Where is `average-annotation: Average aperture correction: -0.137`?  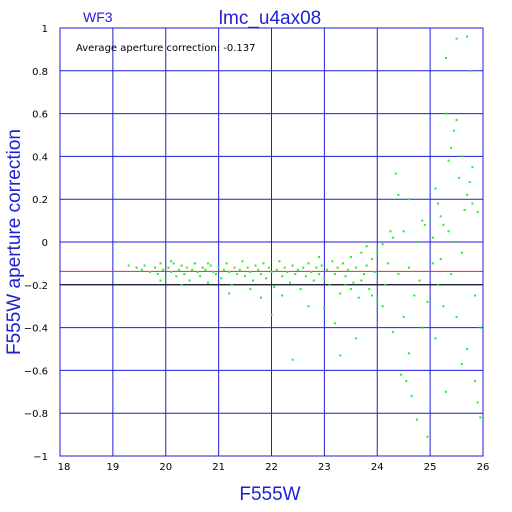
average-annotation: Average aperture correction: -0.137 is located at coordinates (166, 48).